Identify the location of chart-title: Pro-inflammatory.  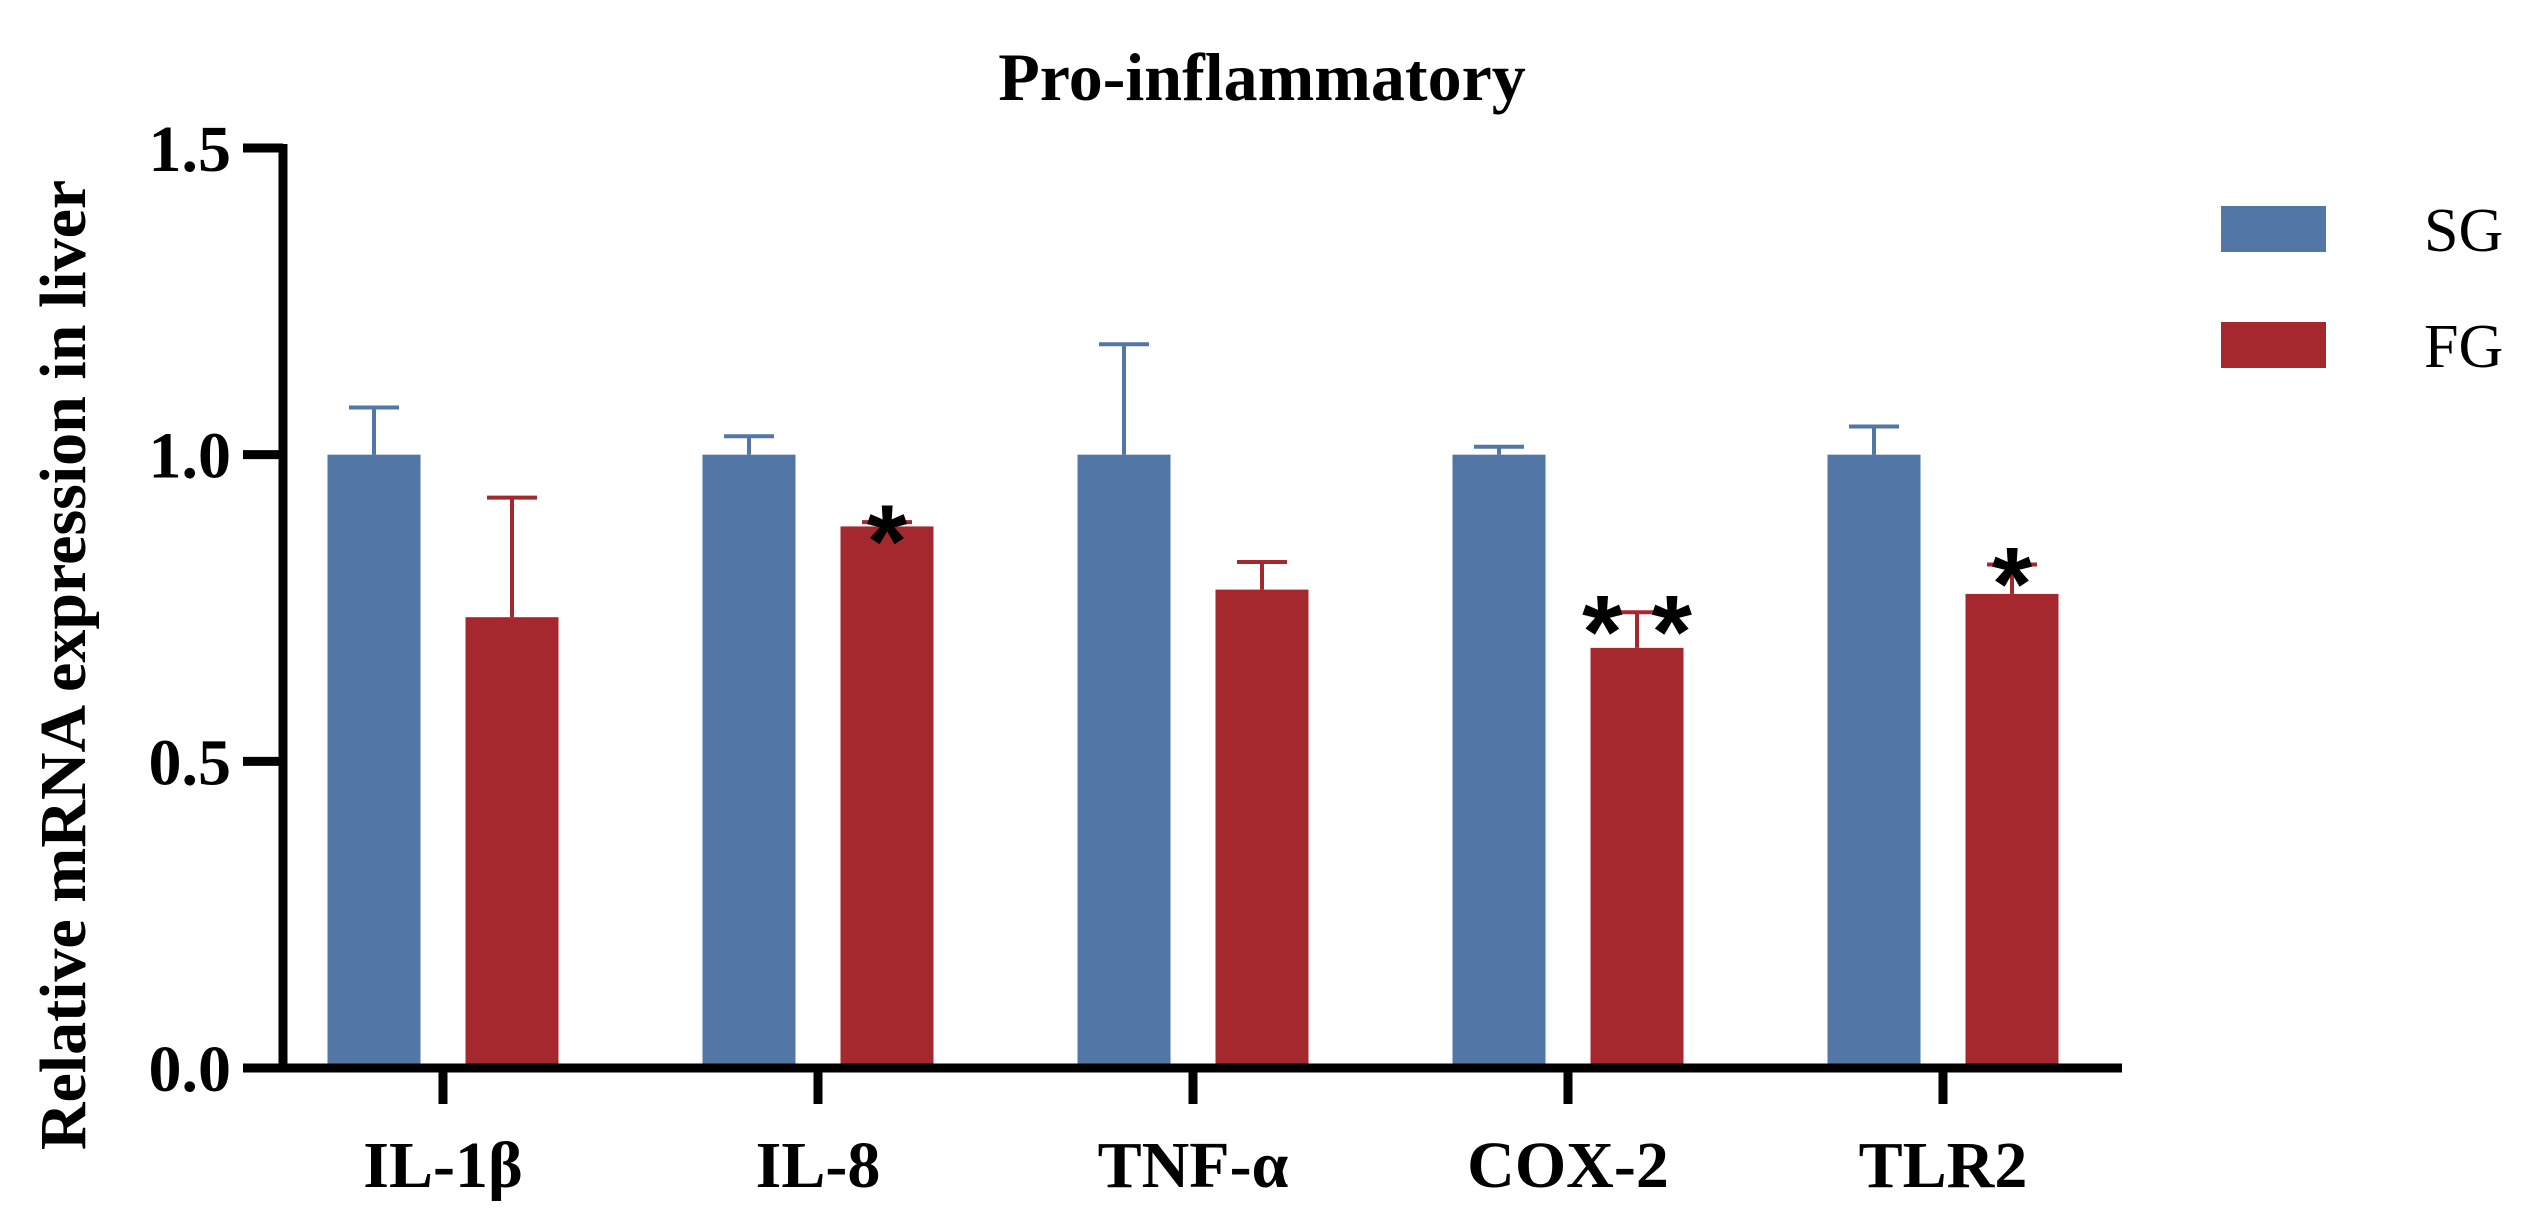
(1262, 77).